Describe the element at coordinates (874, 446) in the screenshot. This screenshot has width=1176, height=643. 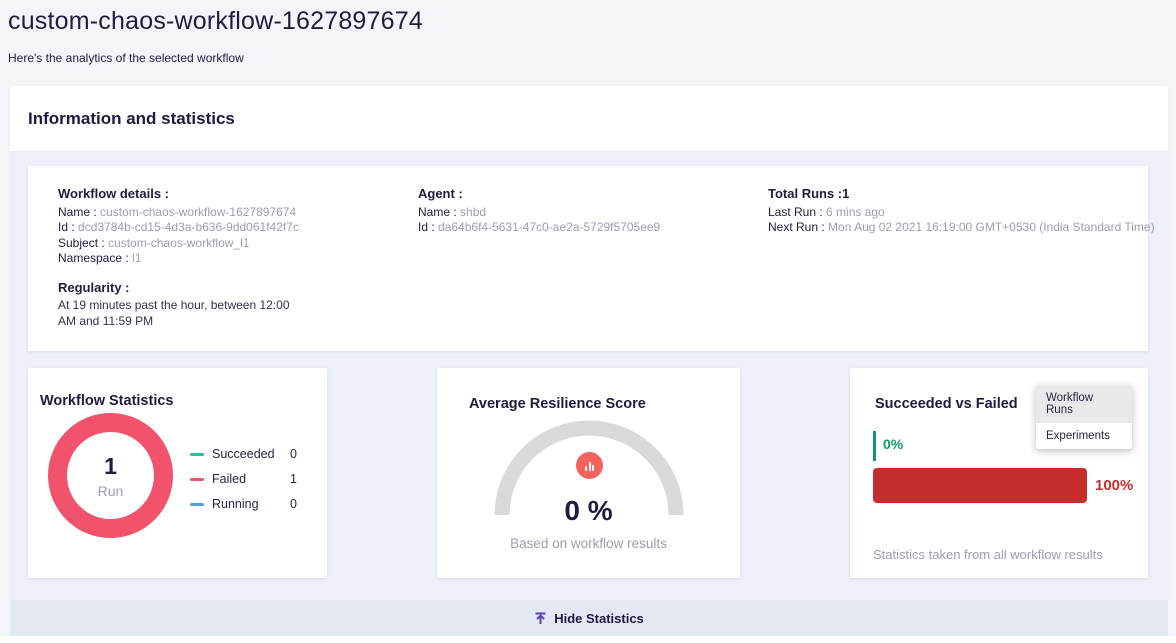
I see `succeeded-bar` at that location.